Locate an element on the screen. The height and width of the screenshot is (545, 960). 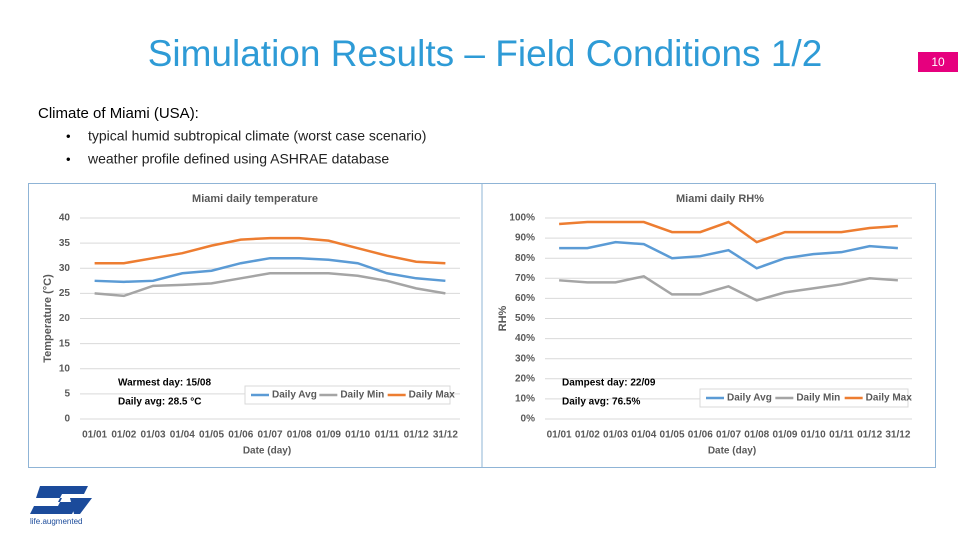
y-tick-label: 20% is located at coordinates (525, 378).